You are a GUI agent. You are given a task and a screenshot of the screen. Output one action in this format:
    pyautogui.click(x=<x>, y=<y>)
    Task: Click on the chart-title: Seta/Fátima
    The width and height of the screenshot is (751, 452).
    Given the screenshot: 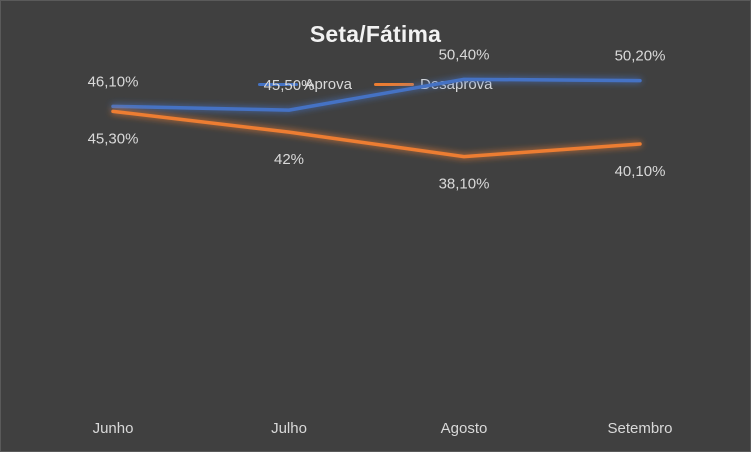 What is the action you would take?
    pyautogui.click(x=375, y=34)
    